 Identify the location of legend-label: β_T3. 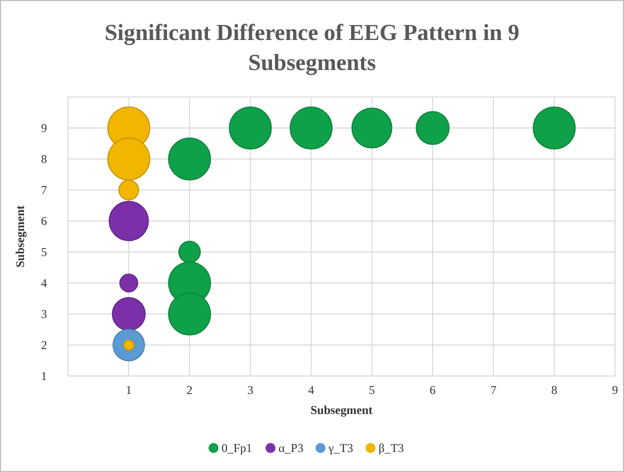
(391, 448).